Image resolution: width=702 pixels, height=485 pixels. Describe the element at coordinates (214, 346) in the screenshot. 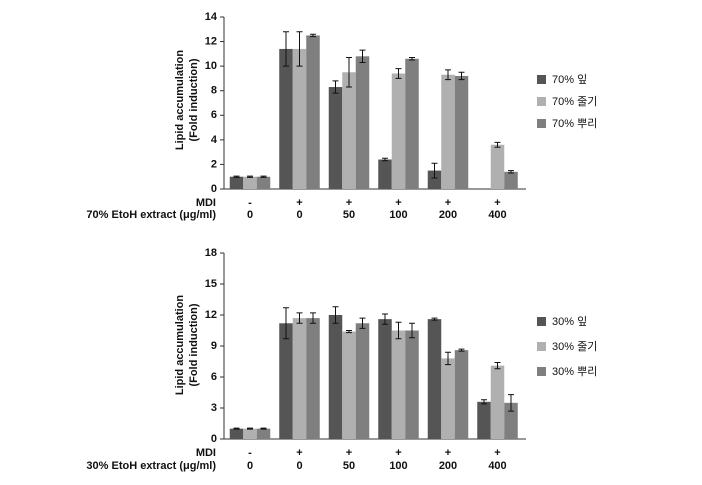

I see `y-tick-label: 9` at that location.